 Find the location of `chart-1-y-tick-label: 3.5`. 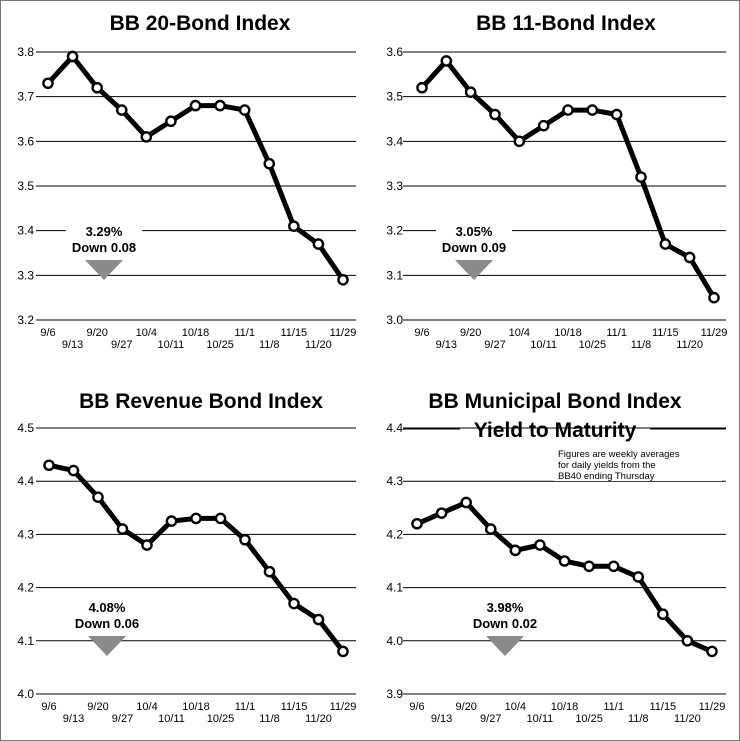

chart-1-y-tick-label: 3.5 is located at coordinates (25, 186).